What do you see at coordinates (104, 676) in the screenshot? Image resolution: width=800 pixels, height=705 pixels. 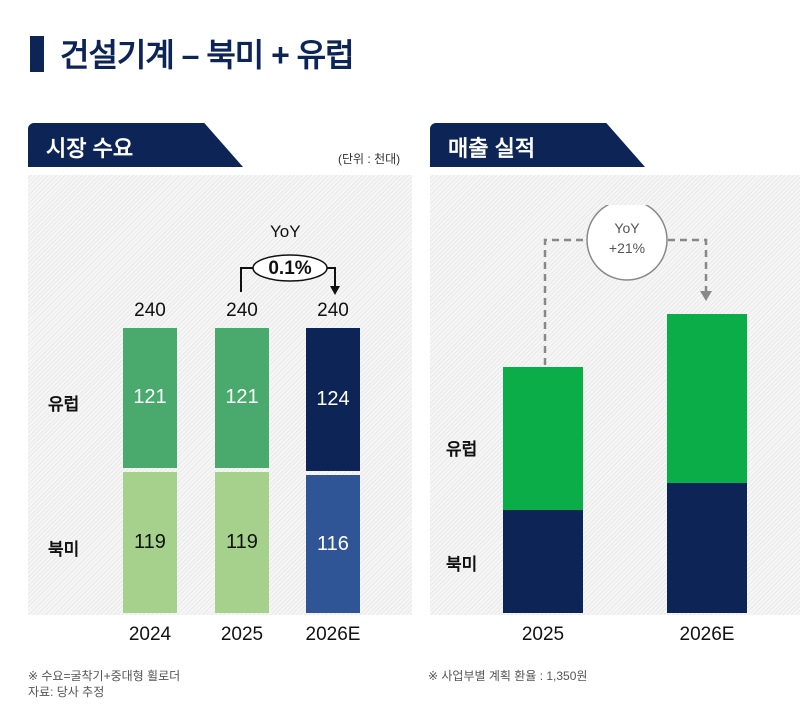 I see `note-demand-def: ※ 수요=굴착기+중대형 휠로더` at bounding box center [104, 676].